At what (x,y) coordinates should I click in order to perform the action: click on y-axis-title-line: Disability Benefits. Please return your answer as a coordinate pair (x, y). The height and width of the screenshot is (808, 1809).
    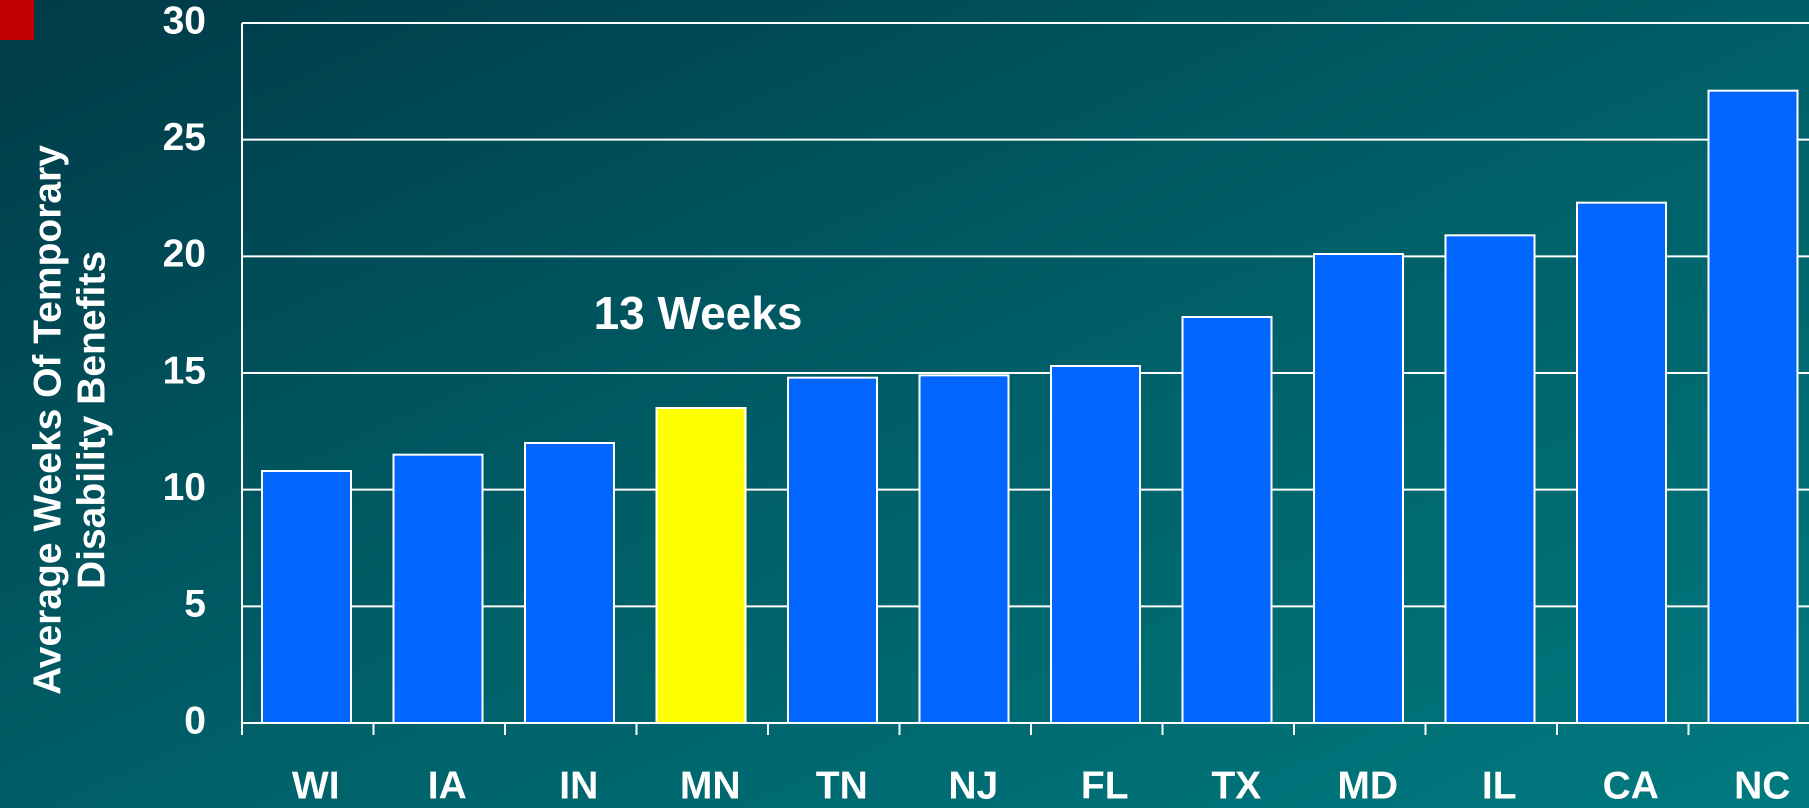
    Looking at the image, I should click on (91, 420).